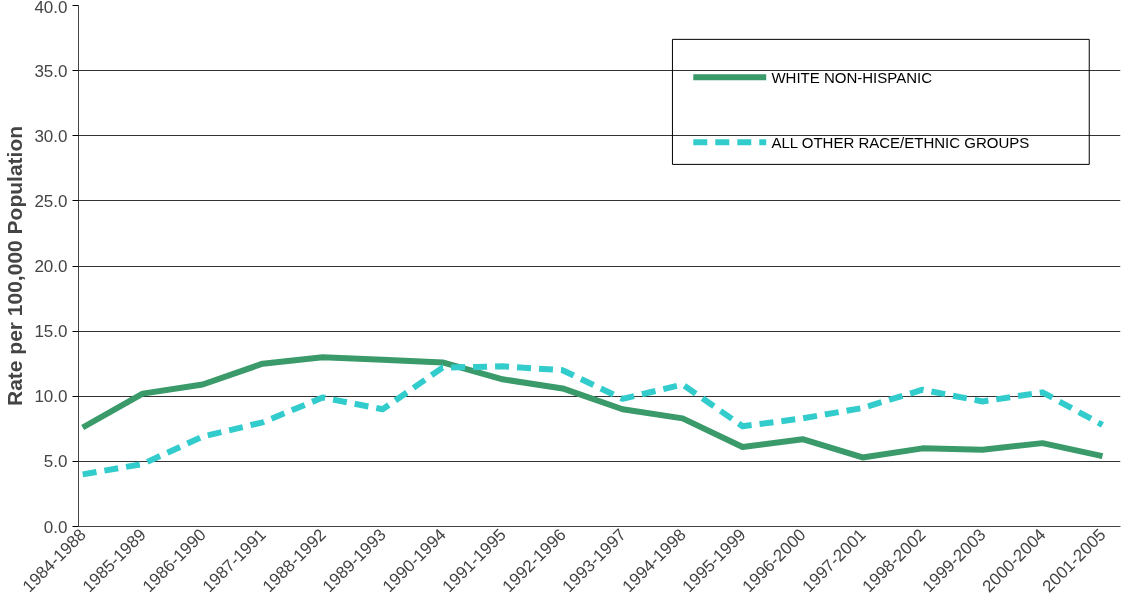  I want to click on y-axis-title: Rate per 100,000 Population, so click(15, 266).